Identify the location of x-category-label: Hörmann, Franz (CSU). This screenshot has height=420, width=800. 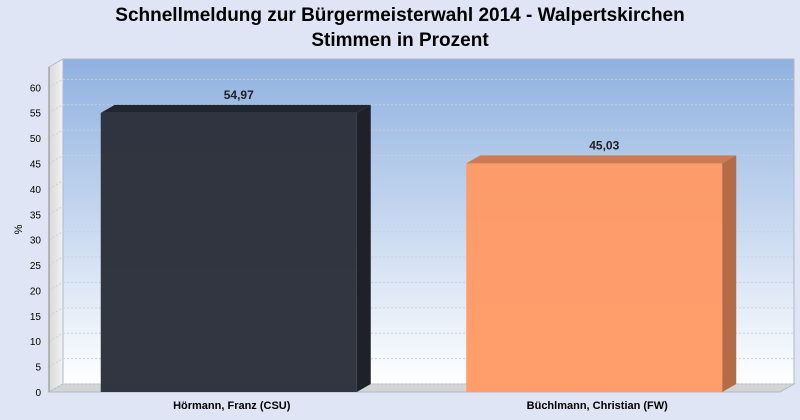
(232, 406).